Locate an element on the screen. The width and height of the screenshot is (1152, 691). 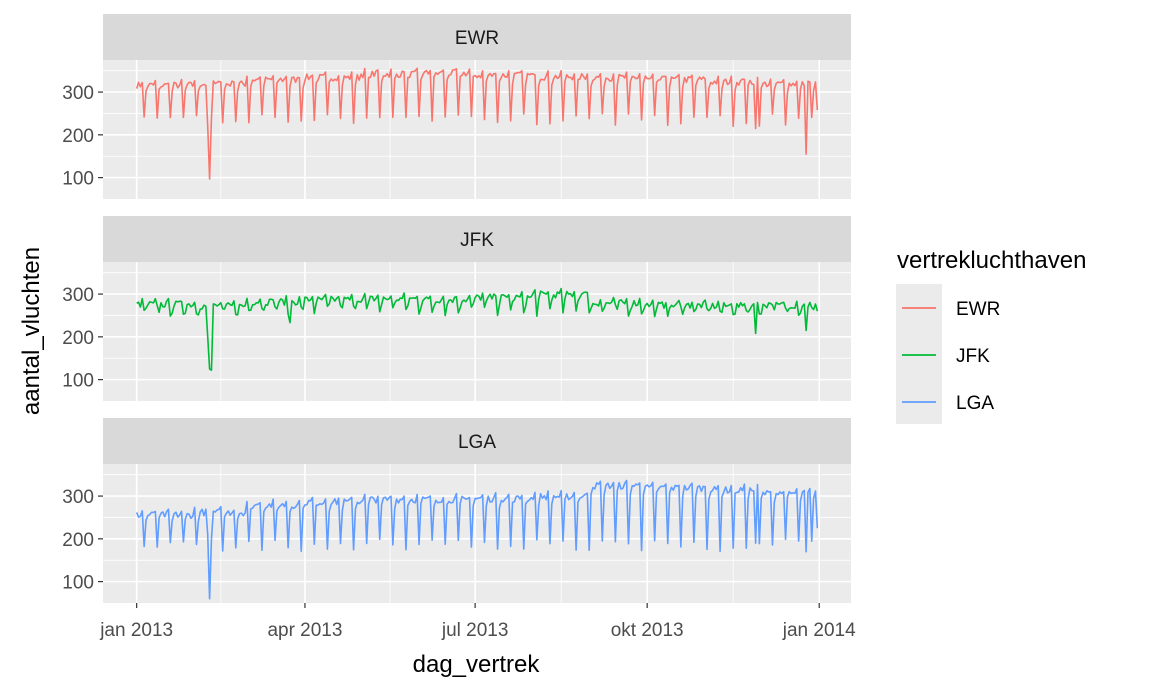
series-line-jfk is located at coordinates (477, 329).